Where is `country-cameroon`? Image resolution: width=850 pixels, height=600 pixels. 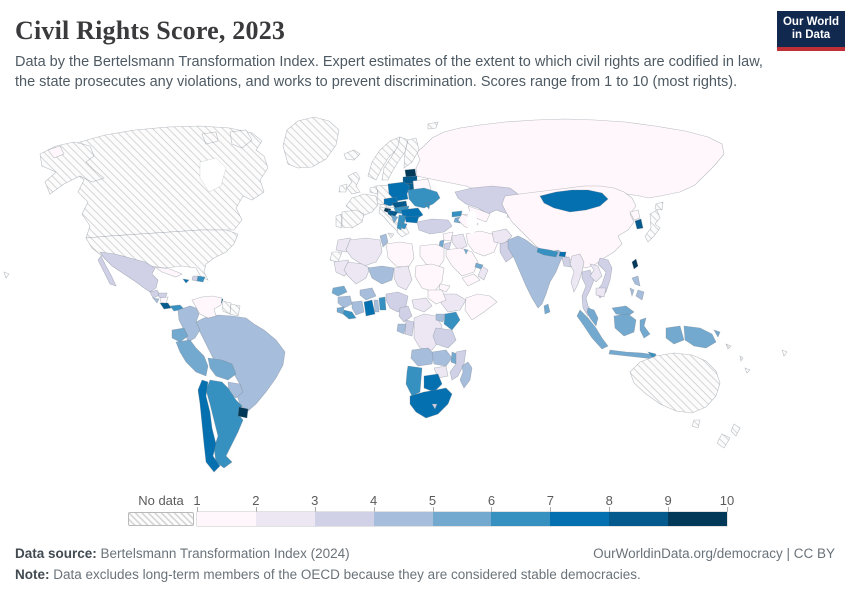
country-cameroon is located at coordinates (405, 314).